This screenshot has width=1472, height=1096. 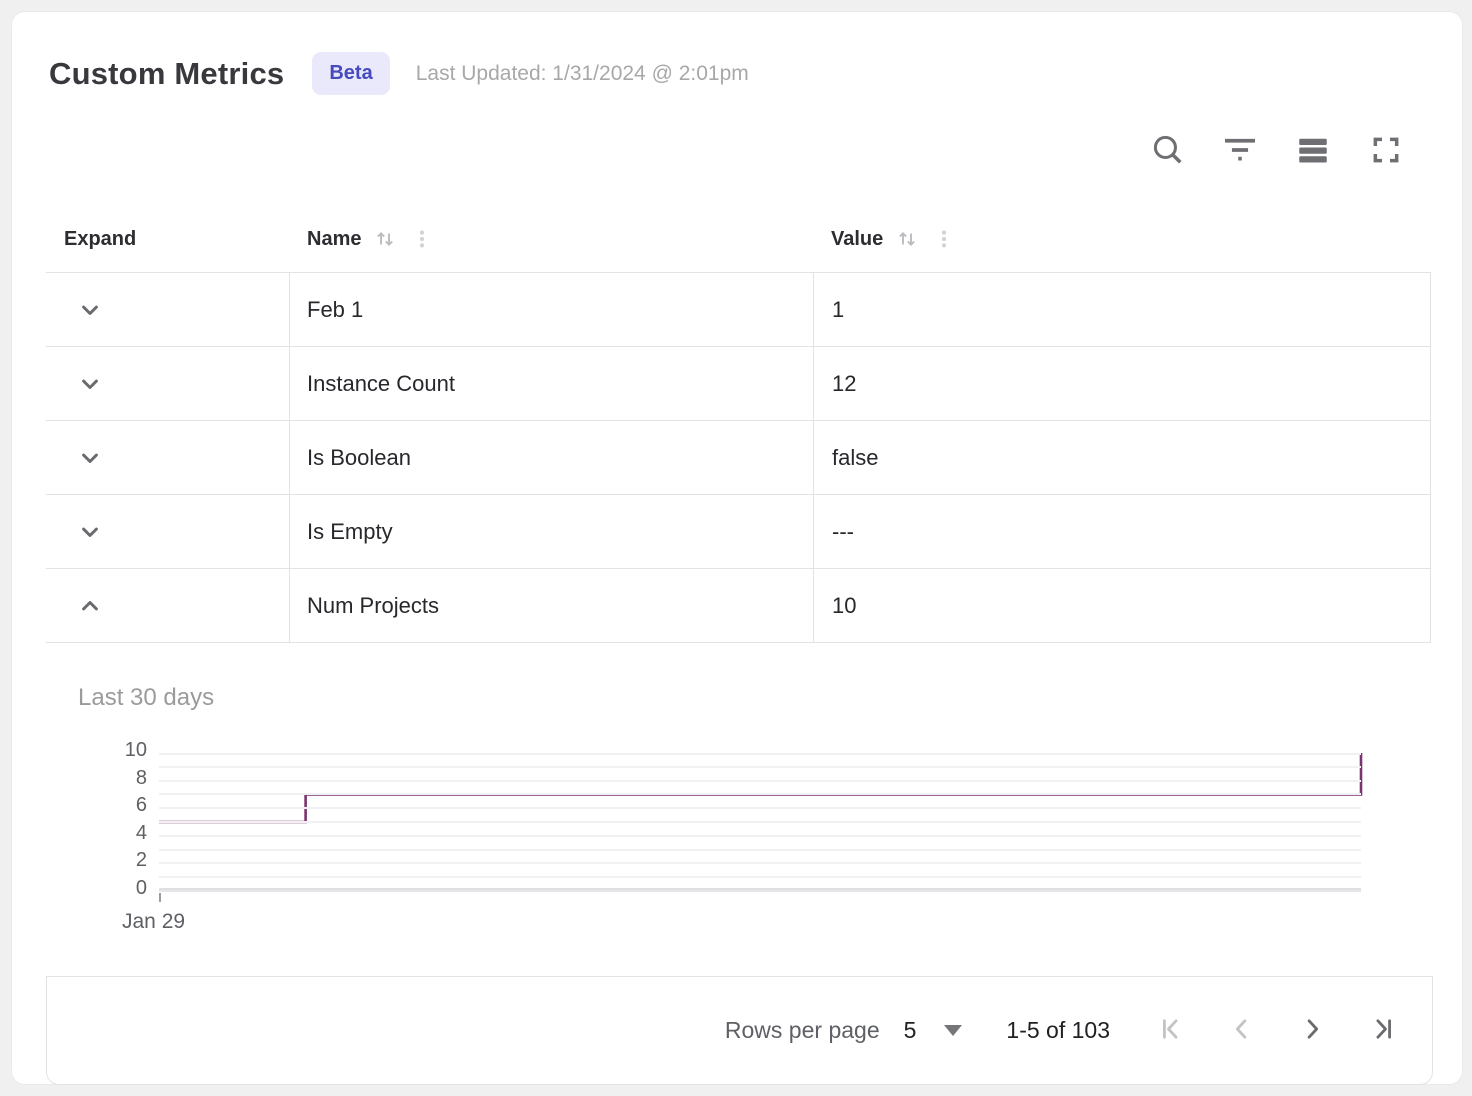 I want to click on filter-button, so click(x=1240, y=151).